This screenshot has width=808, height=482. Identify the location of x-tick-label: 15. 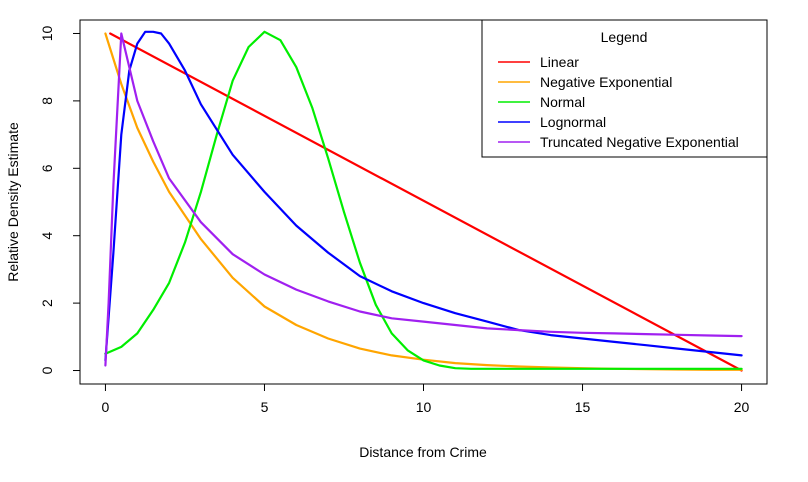
(583, 407).